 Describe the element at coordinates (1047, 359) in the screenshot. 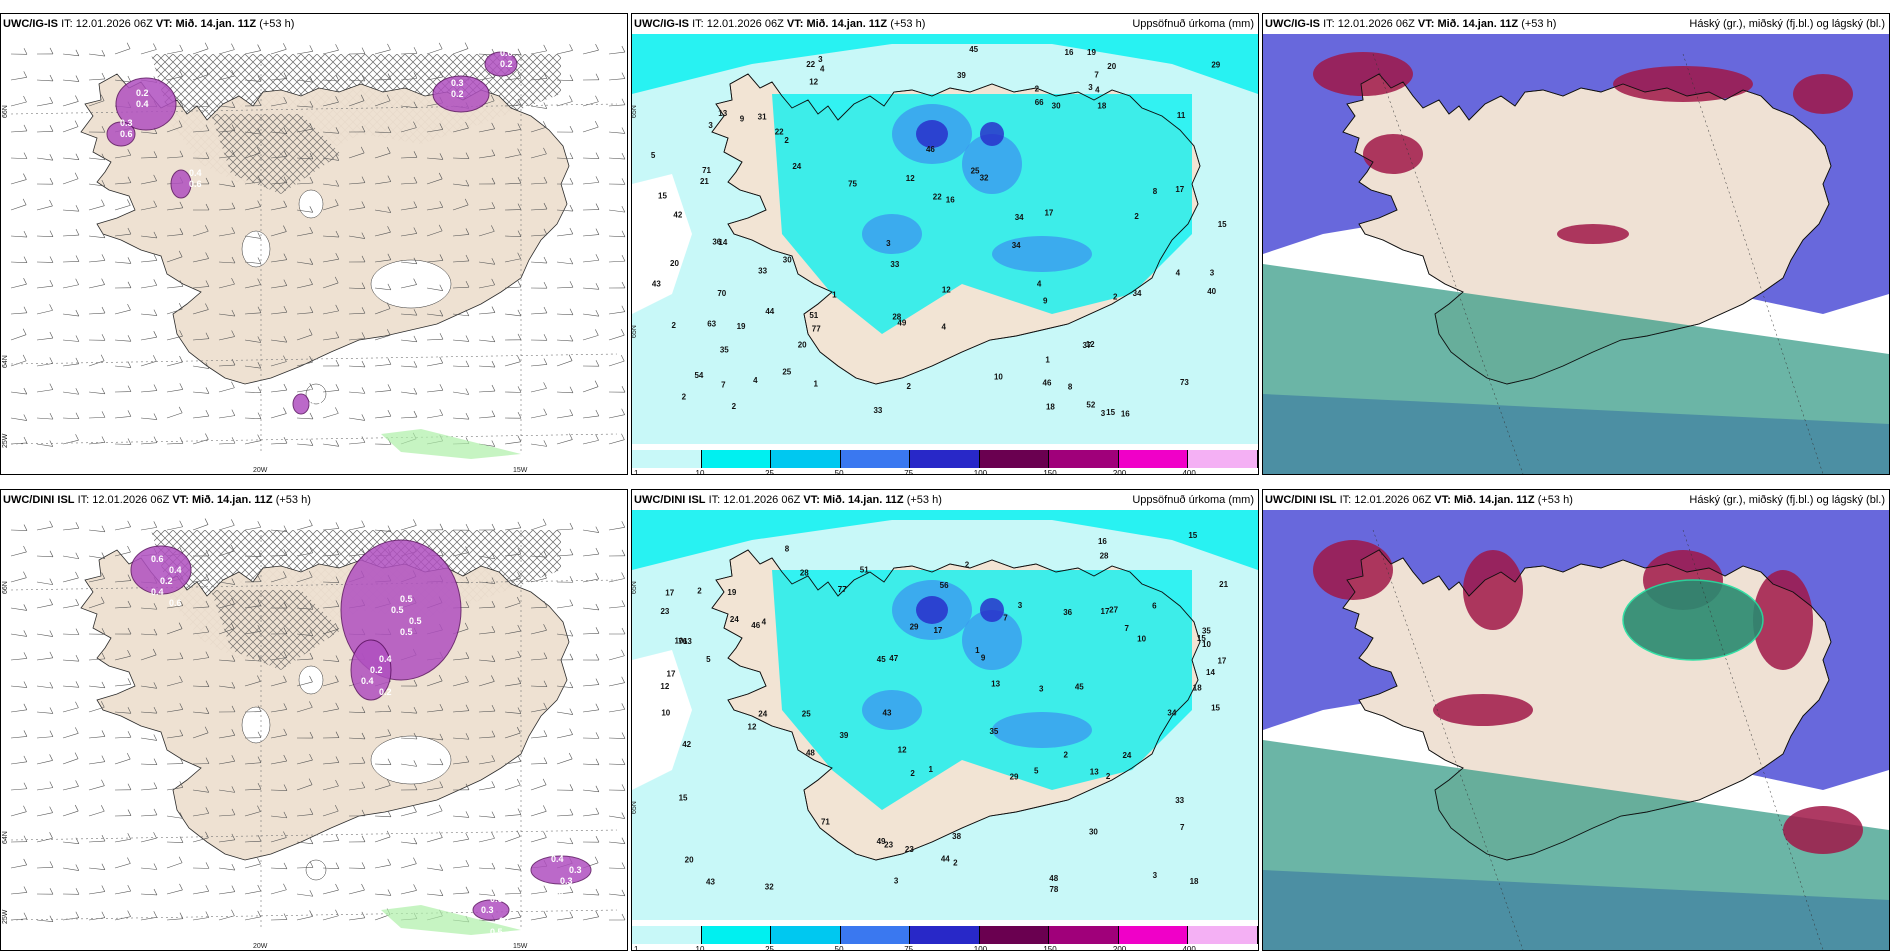

I see `precip-value-label: 1` at that location.